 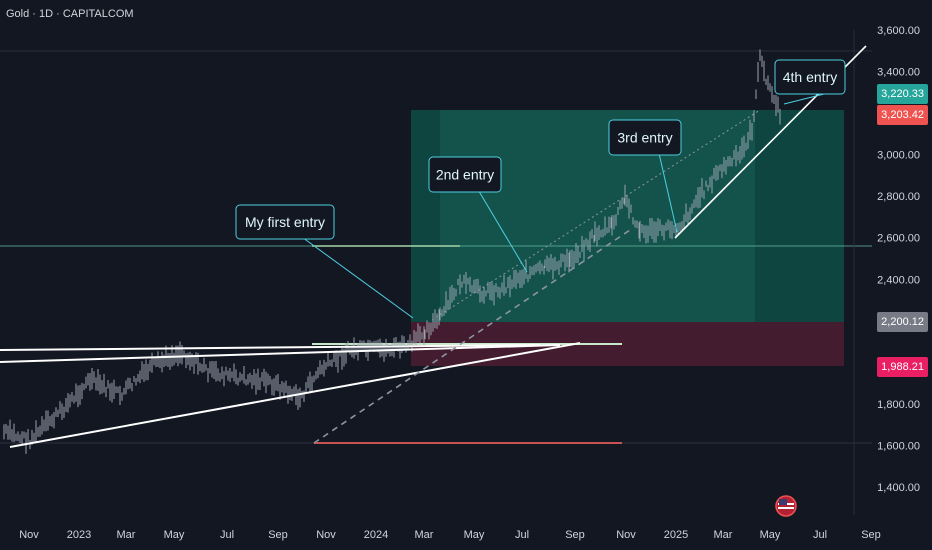 I want to click on price-axis-label: 1,600.00, so click(x=898, y=446).